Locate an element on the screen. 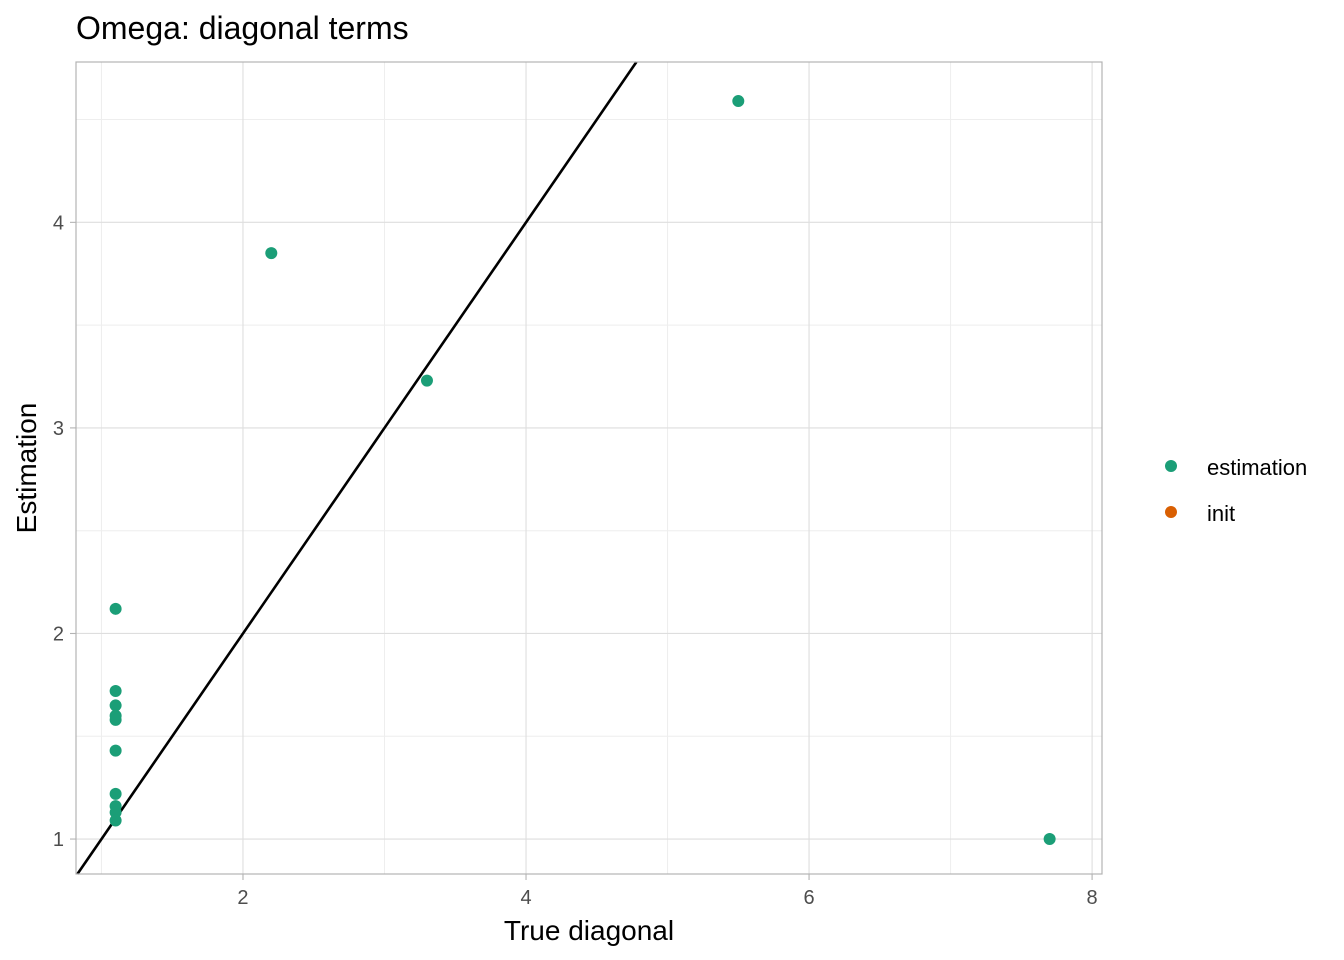  legend: estimation init is located at coordinates (1236, 490).